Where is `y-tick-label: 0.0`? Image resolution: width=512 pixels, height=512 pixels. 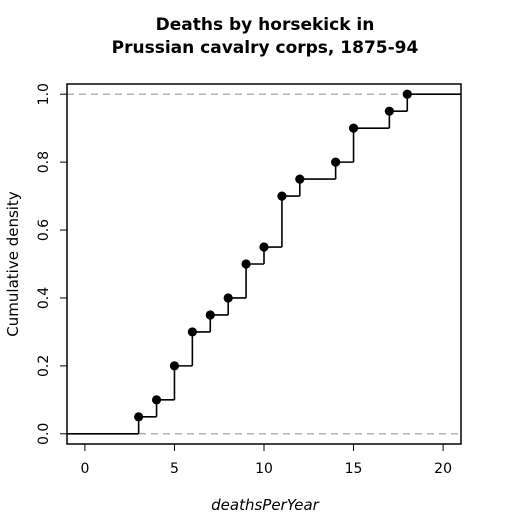 y-tick-label: 0.0 is located at coordinates (44, 434).